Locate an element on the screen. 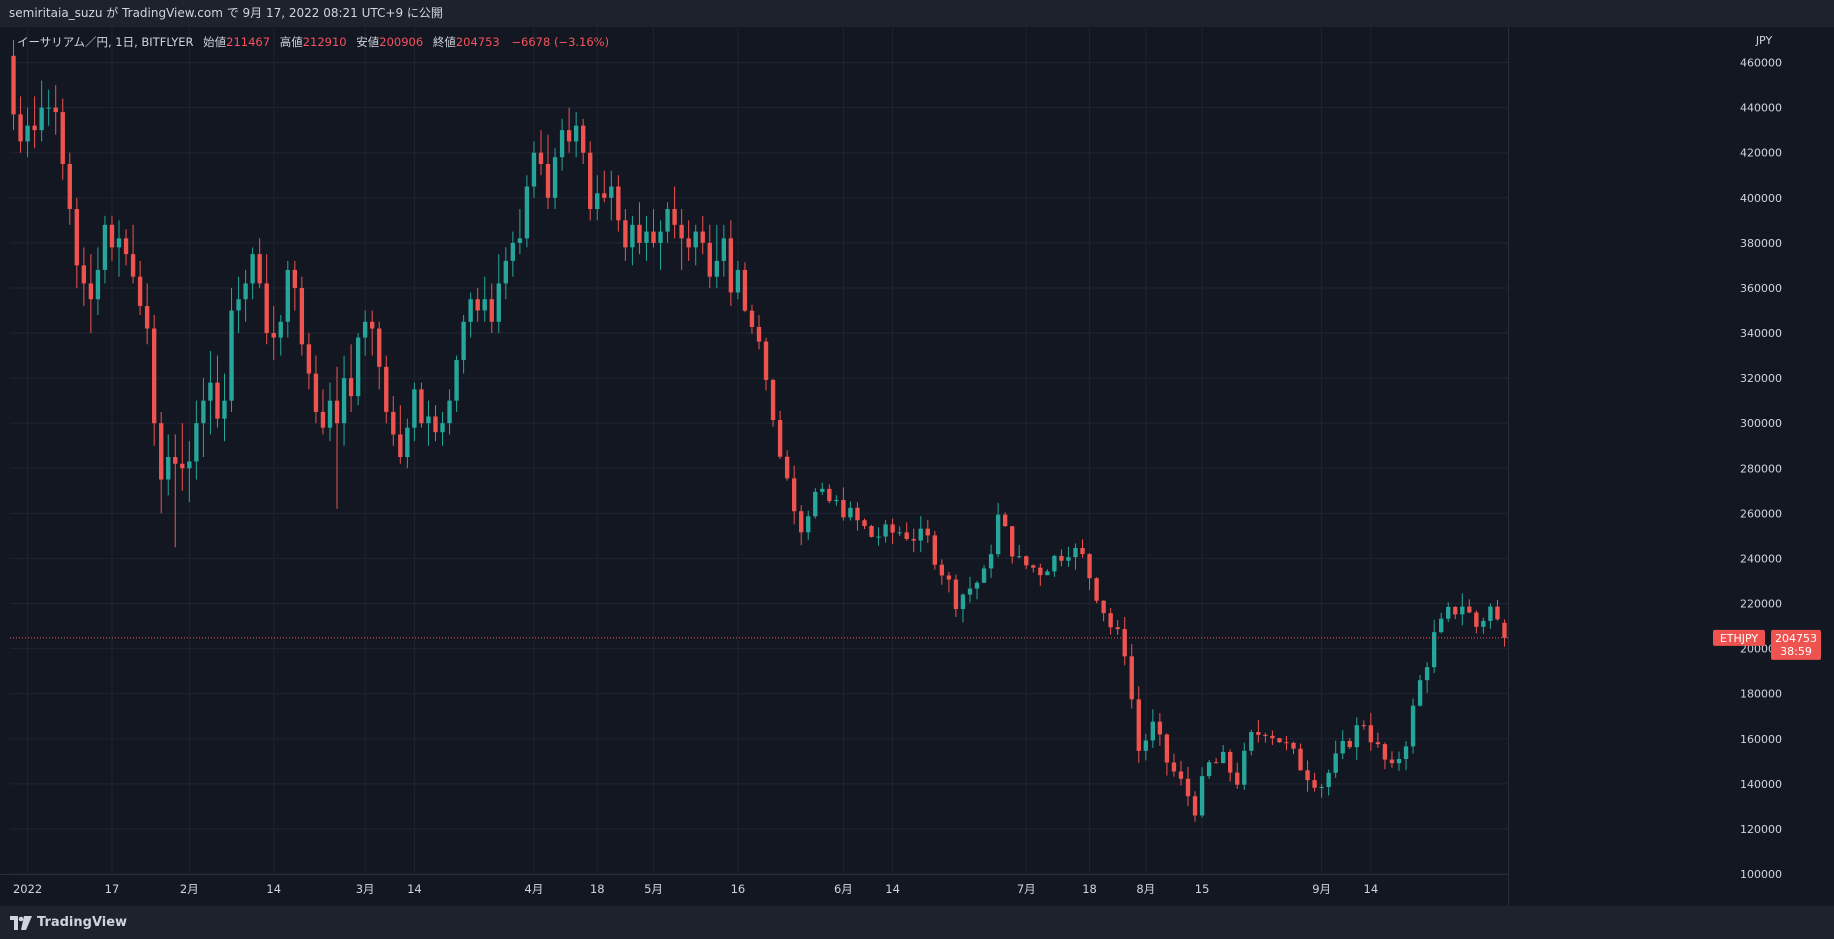 This screenshot has height=939, width=1834. tradingview-brand: TradingView is located at coordinates (82, 922).